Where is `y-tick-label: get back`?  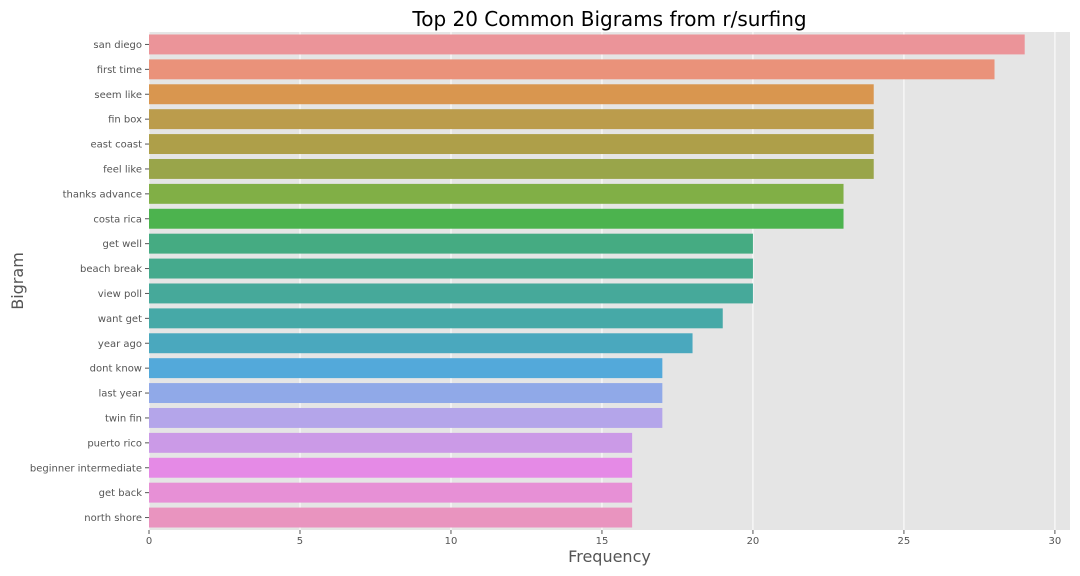 y-tick-label: get back is located at coordinates (121, 493).